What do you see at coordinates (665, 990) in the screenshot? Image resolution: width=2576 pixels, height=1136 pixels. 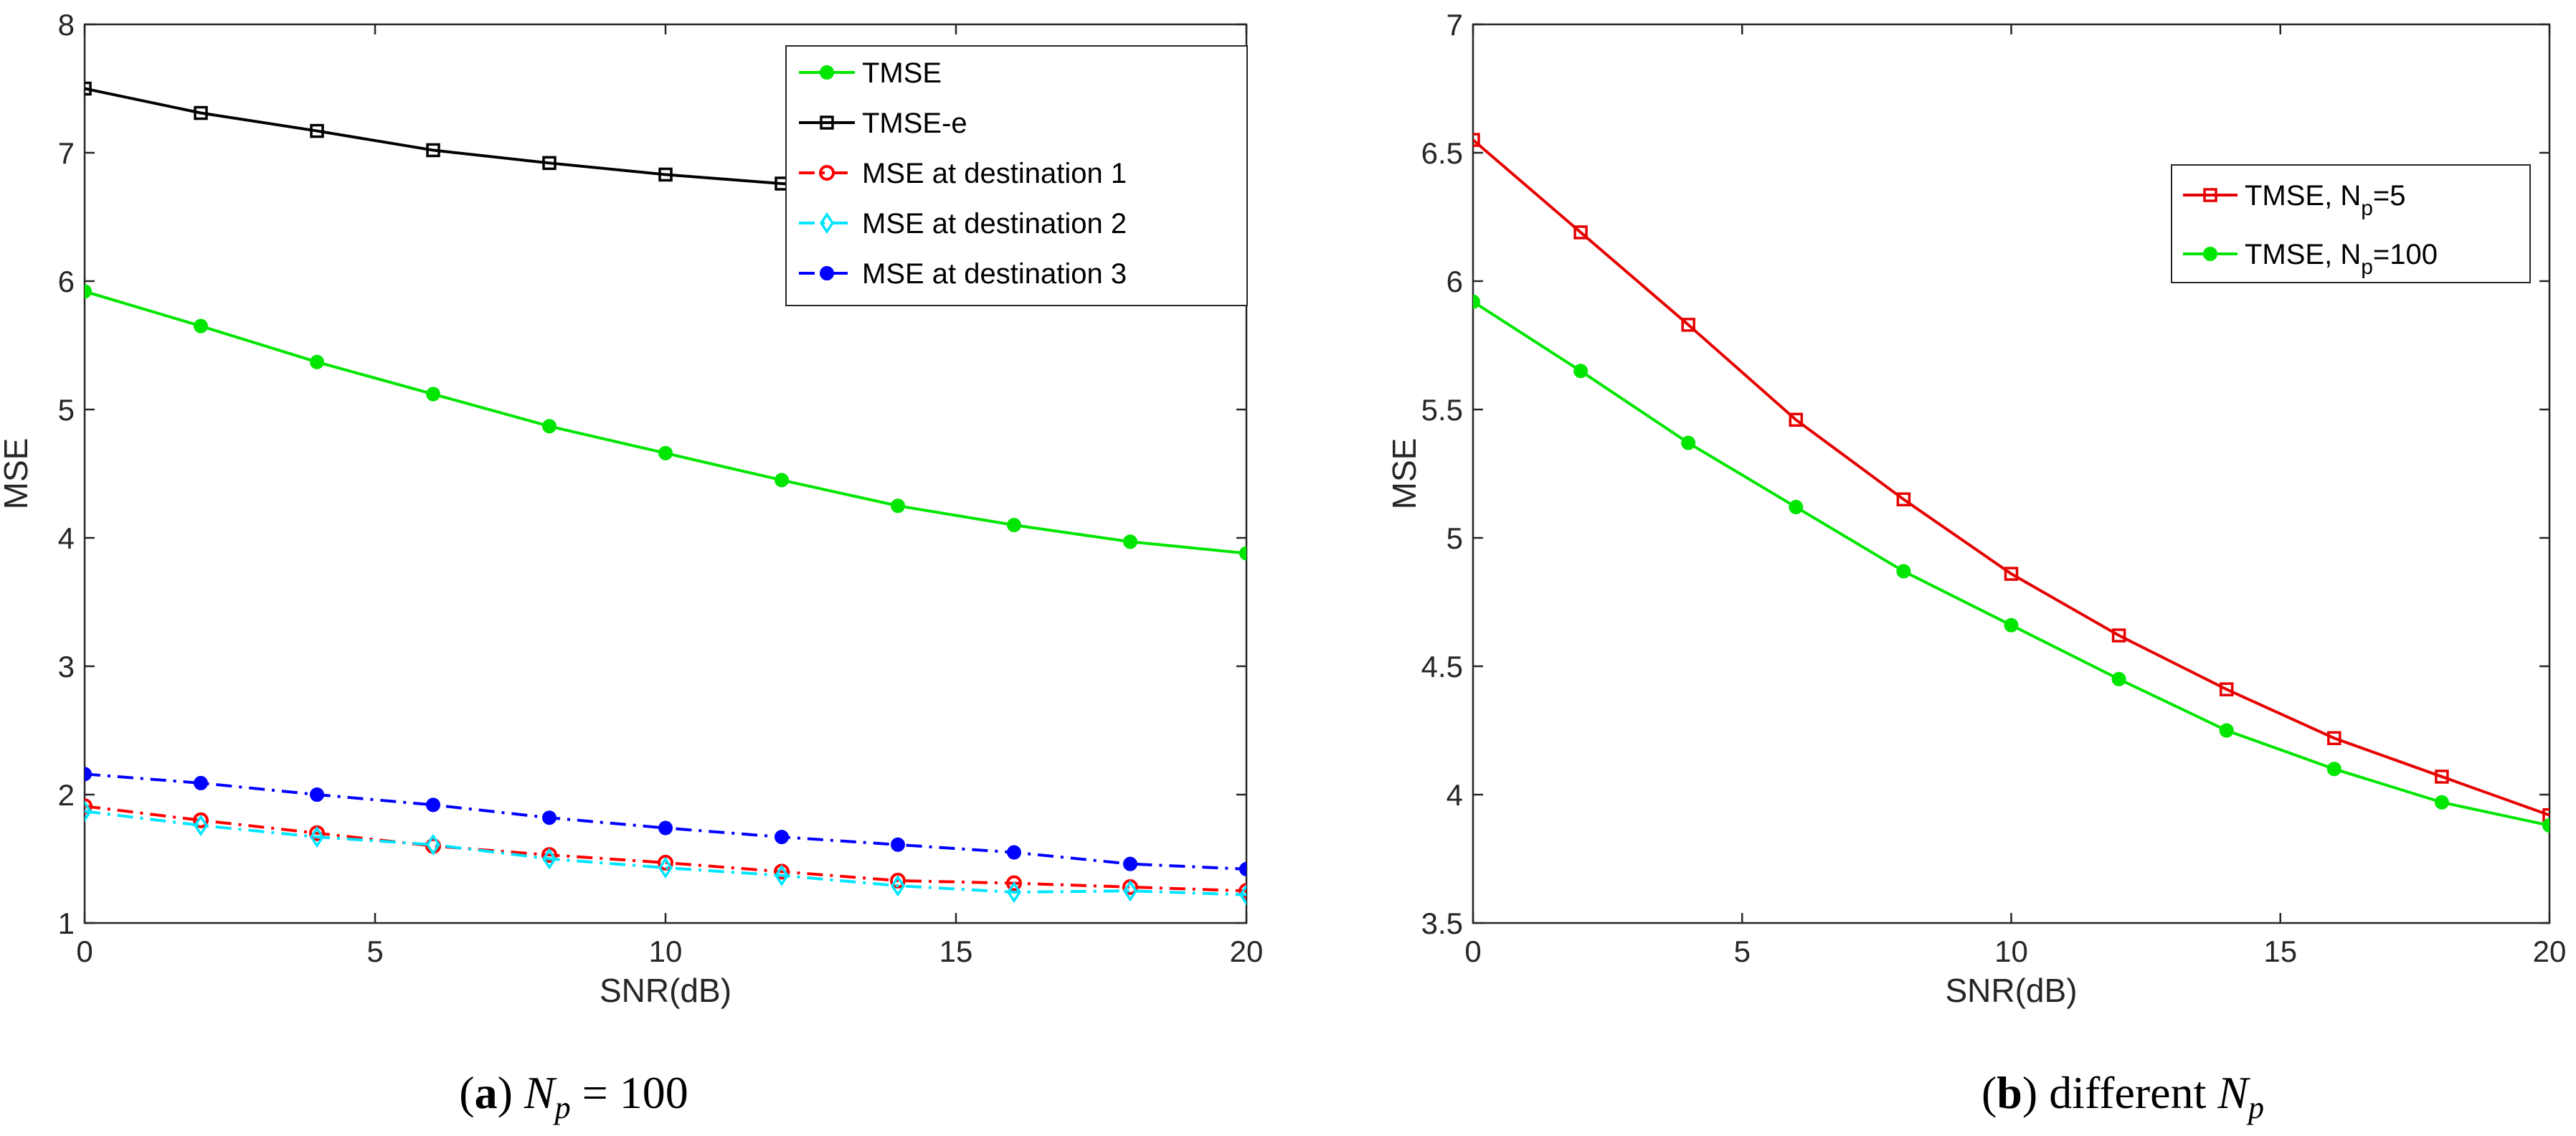 I see `panel-a-x-axis-label: SNR(dB)` at bounding box center [665, 990].